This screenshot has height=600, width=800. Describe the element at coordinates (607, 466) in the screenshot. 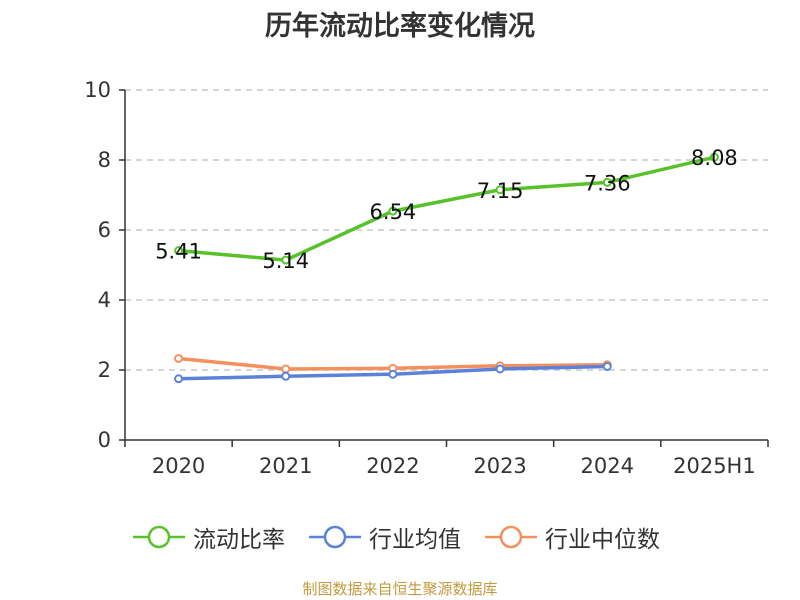

I see `x-tick-label: 2024` at that location.